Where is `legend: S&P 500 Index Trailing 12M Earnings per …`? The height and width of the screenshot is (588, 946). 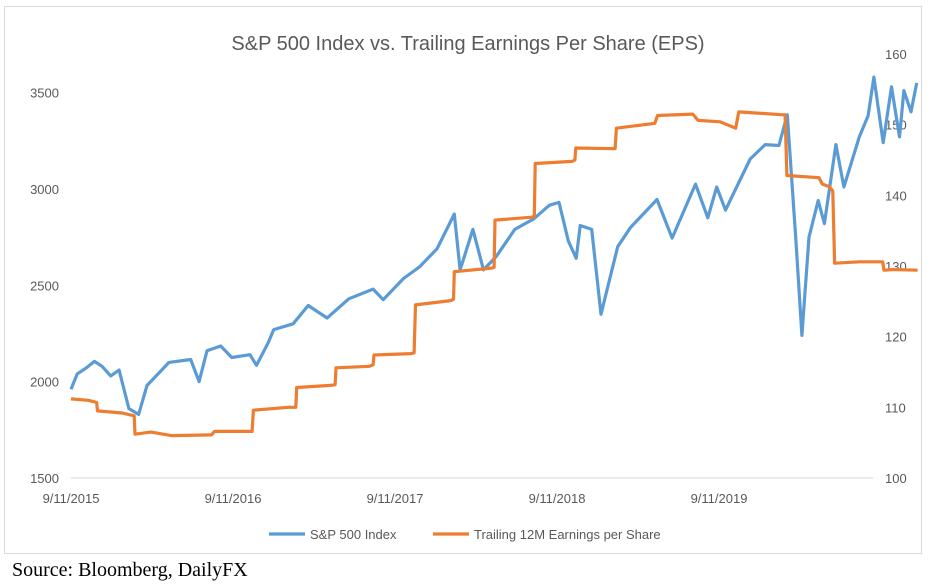 legend: S&P 500 Index Trailing 12M Earnings per … is located at coordinates (465, 534).